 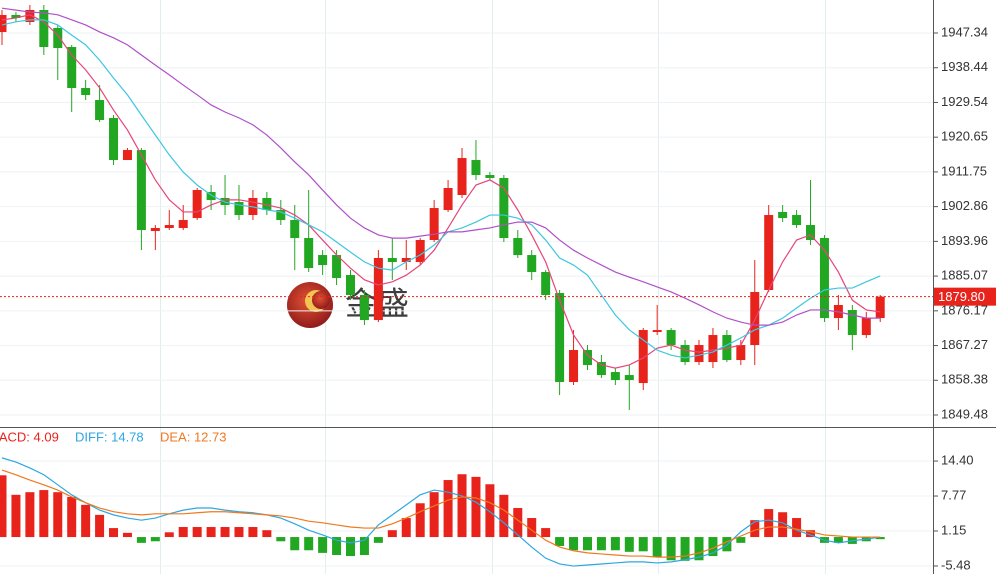 I want to click on y-tick-label: 1902.86, so click(x=964, y=205).